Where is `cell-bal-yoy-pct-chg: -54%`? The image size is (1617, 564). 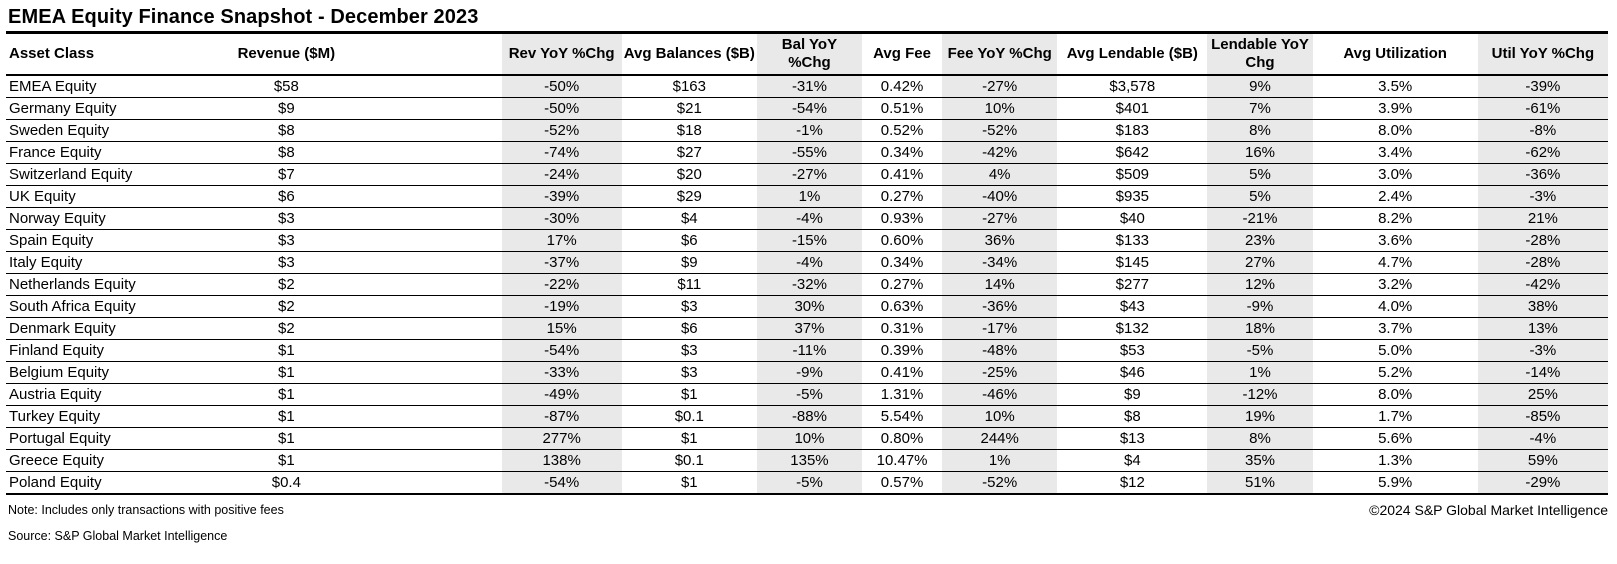
cell-bal-yoy-pct-chg: -54% is located at coordinates (809, 108).